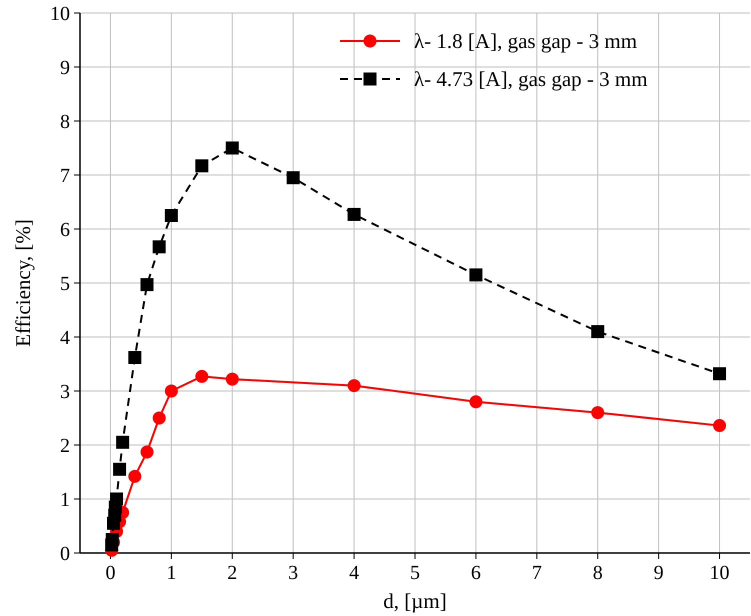 The width and height of the screenshot is (751, 616). I want to click on x-tick-label: 6, so click(475, 573).